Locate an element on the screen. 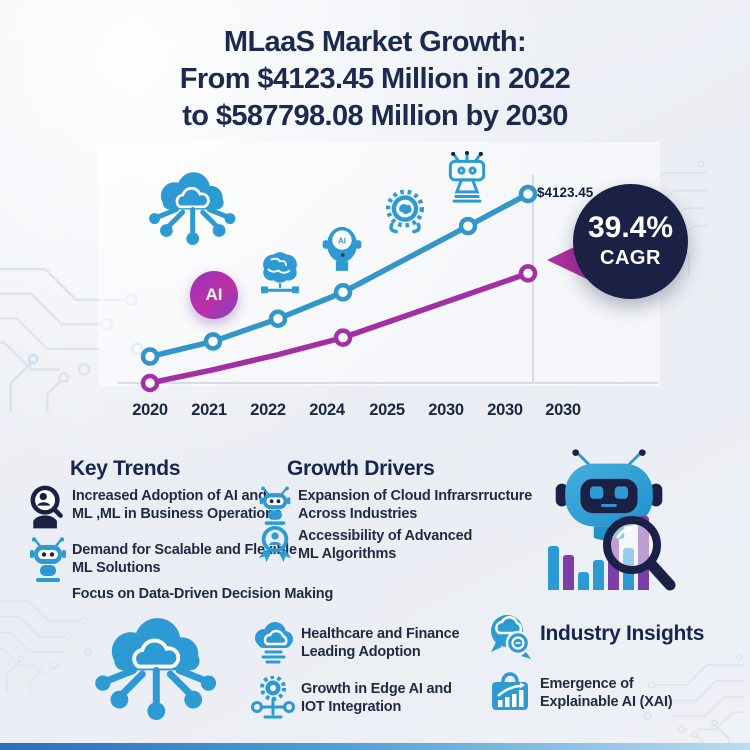 The height and width of the screenshot is (750, 750). adoption-item-1: Healthcare and Finance Leading Adoption is located at coordinates (380, 643).